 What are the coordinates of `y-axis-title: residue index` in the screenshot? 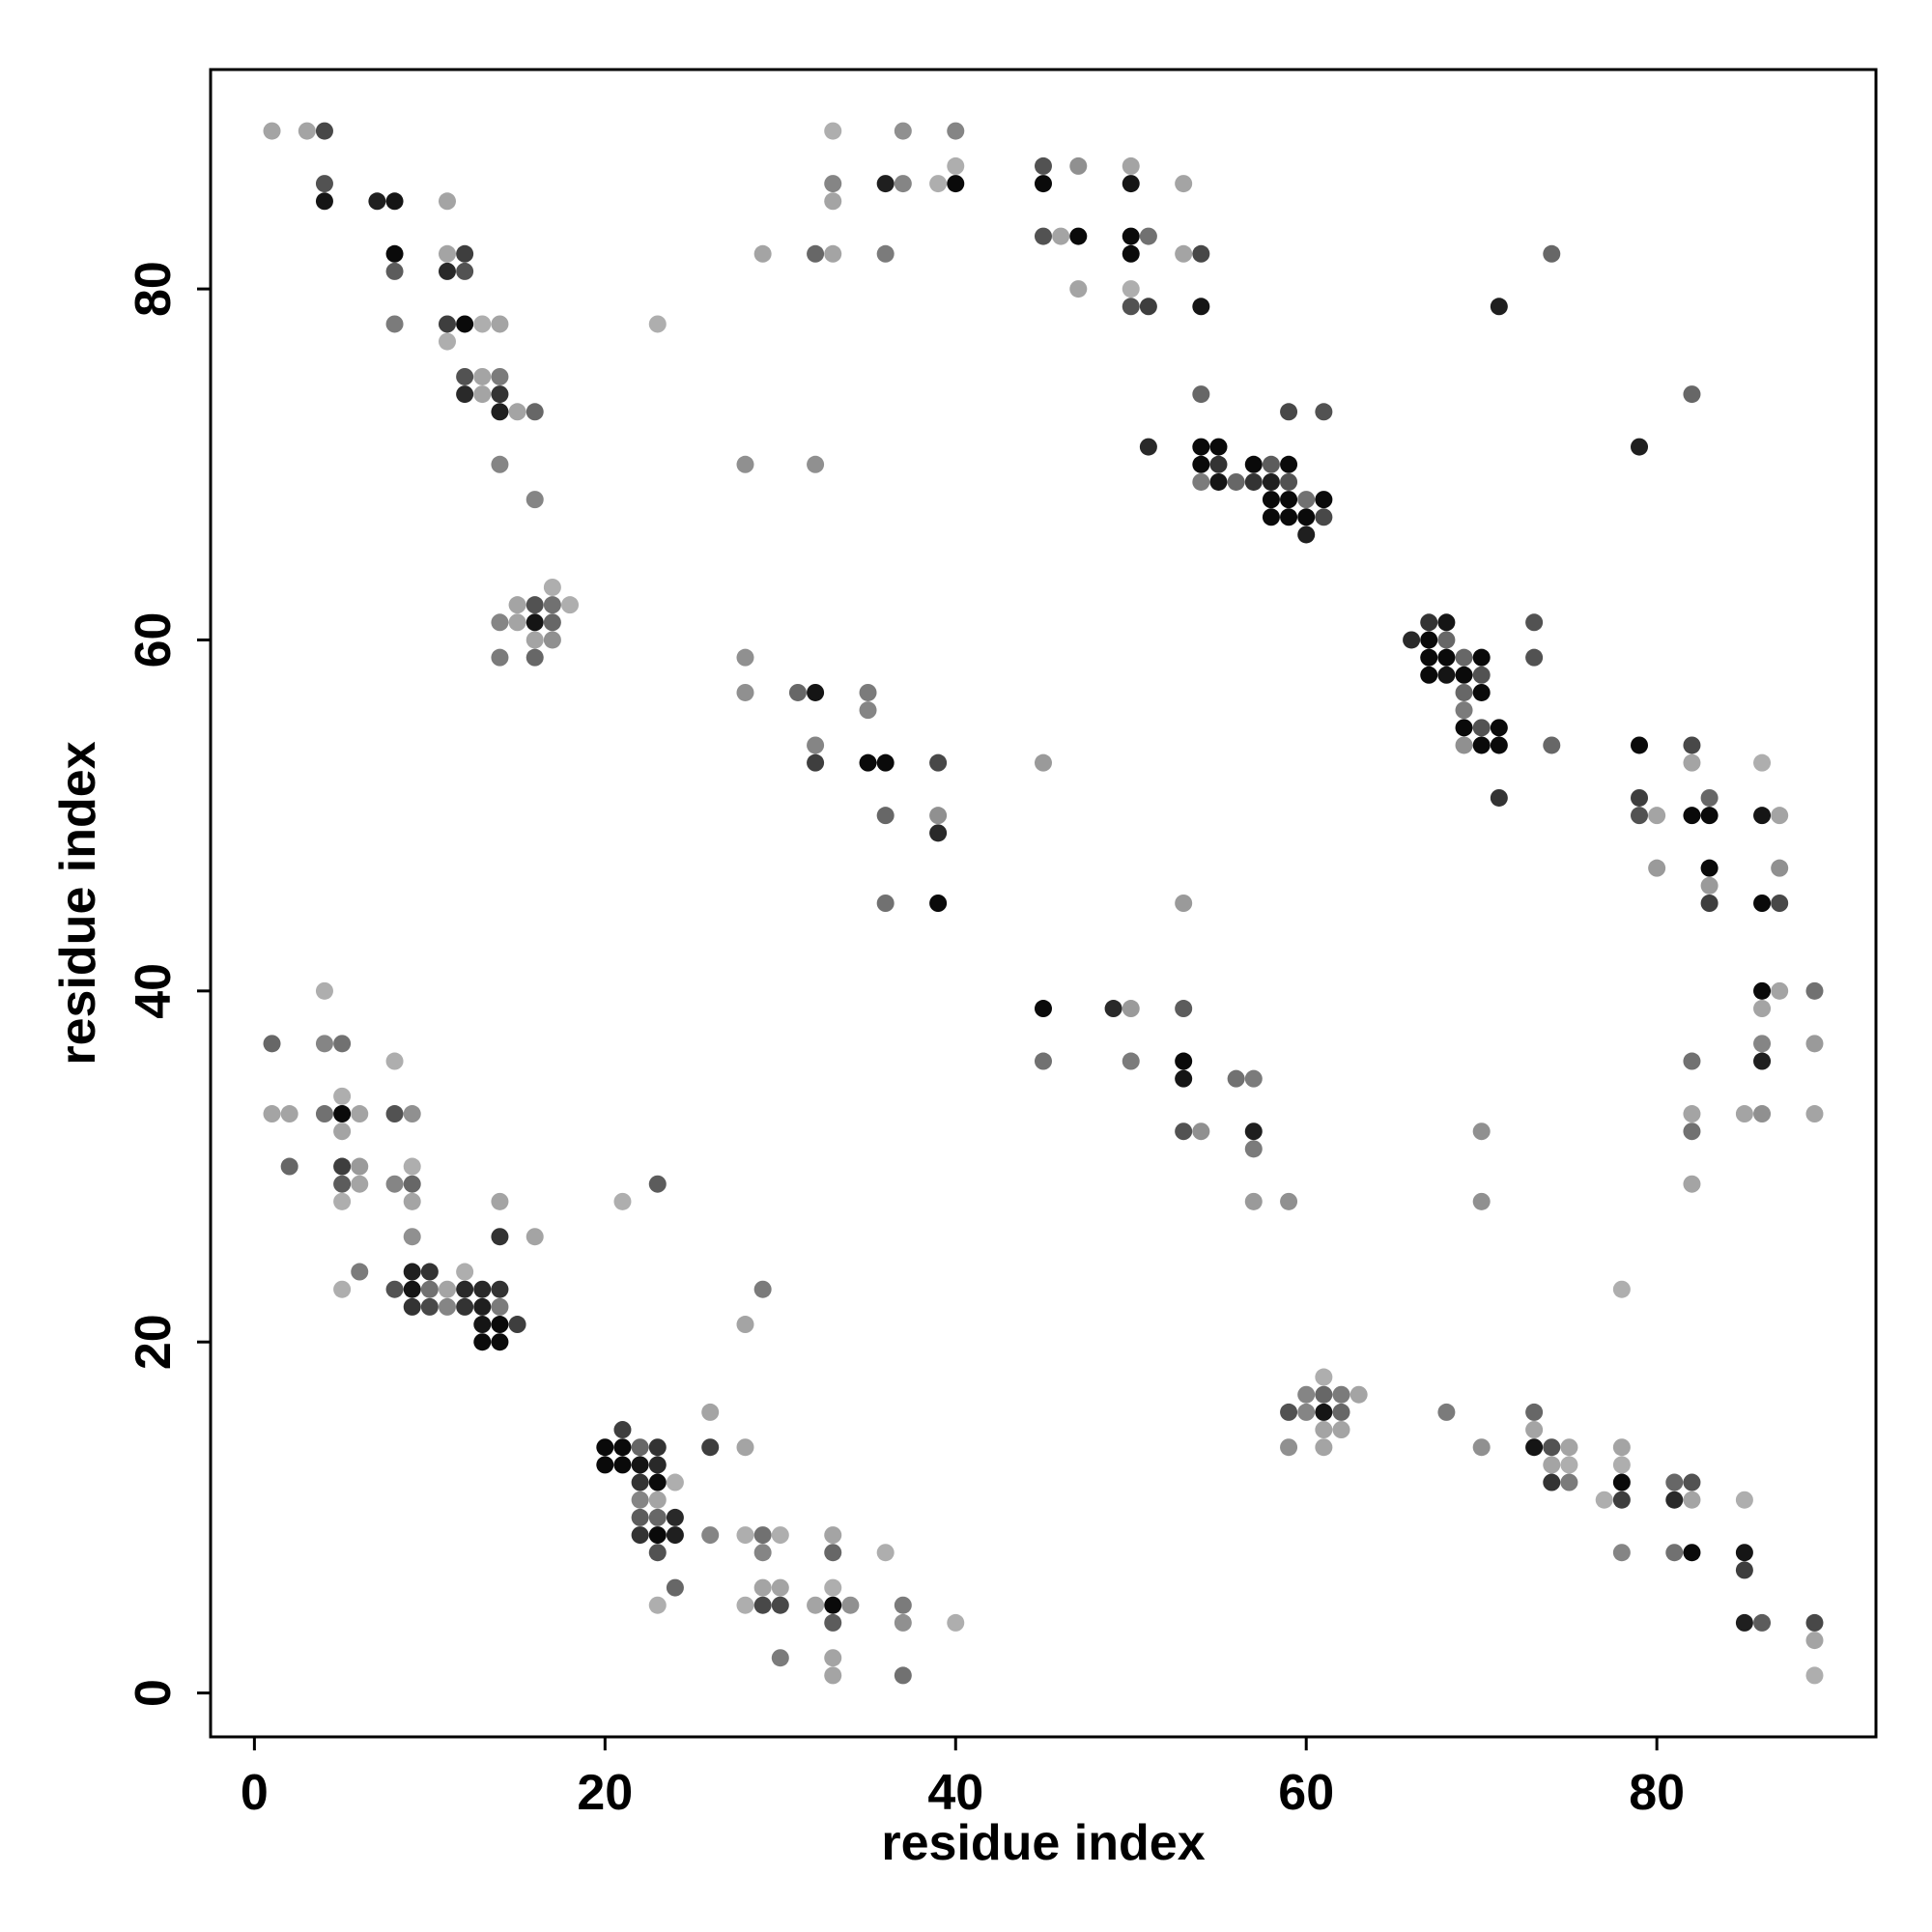 It's located at (78, 903).